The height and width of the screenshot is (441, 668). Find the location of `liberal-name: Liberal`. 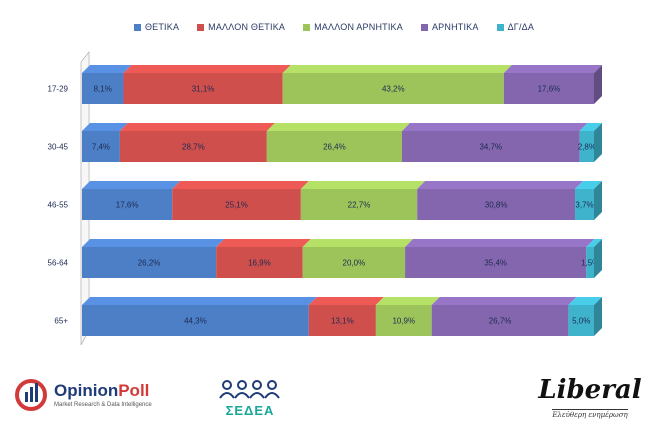

liberal-name: Liberal is located at coordinates (590, 390).